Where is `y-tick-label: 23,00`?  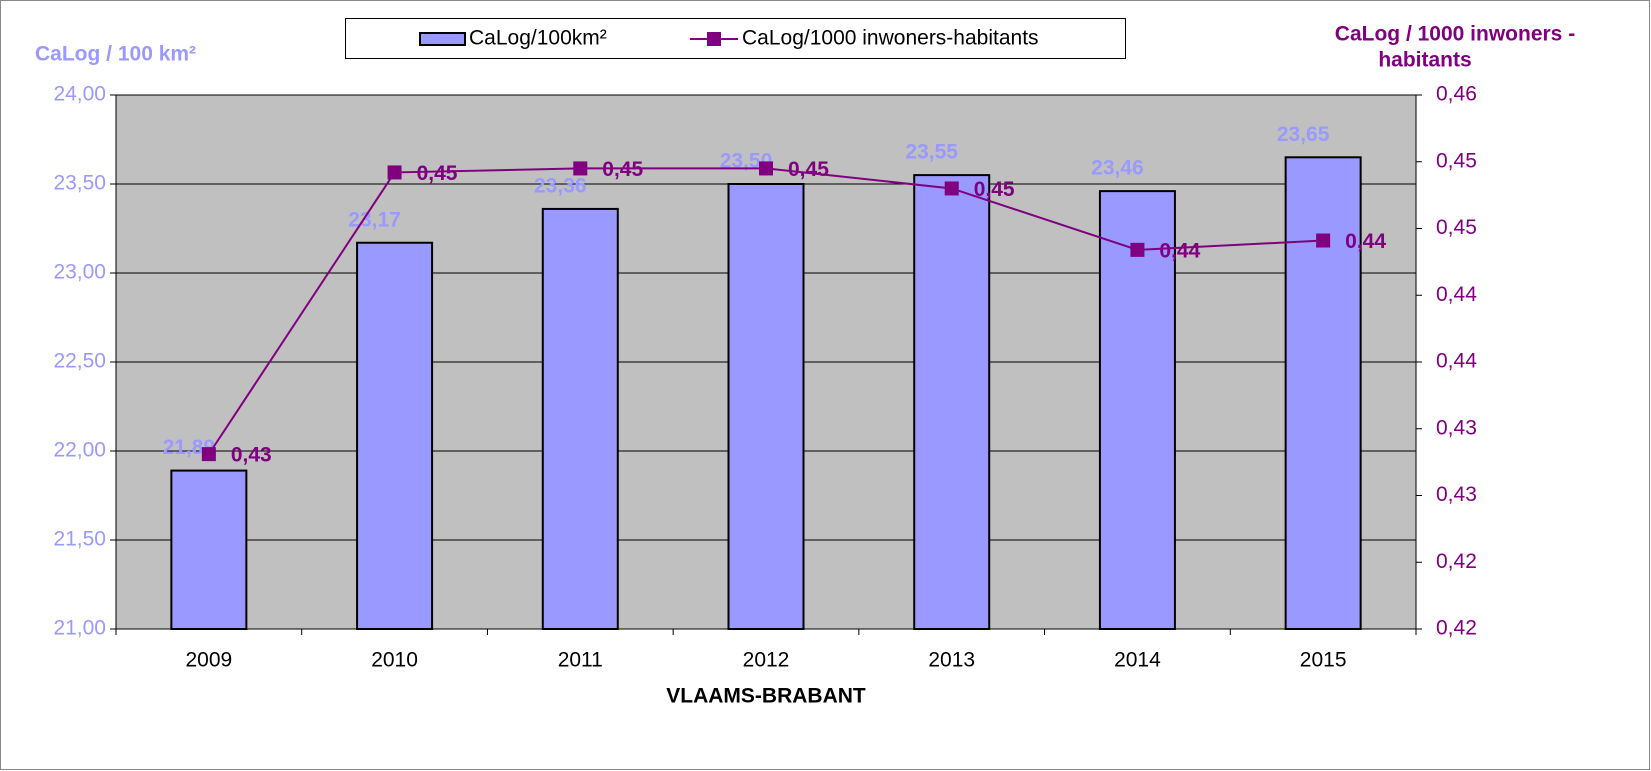
y-tick-label: 23,00 is located at coordinates (79, 272).